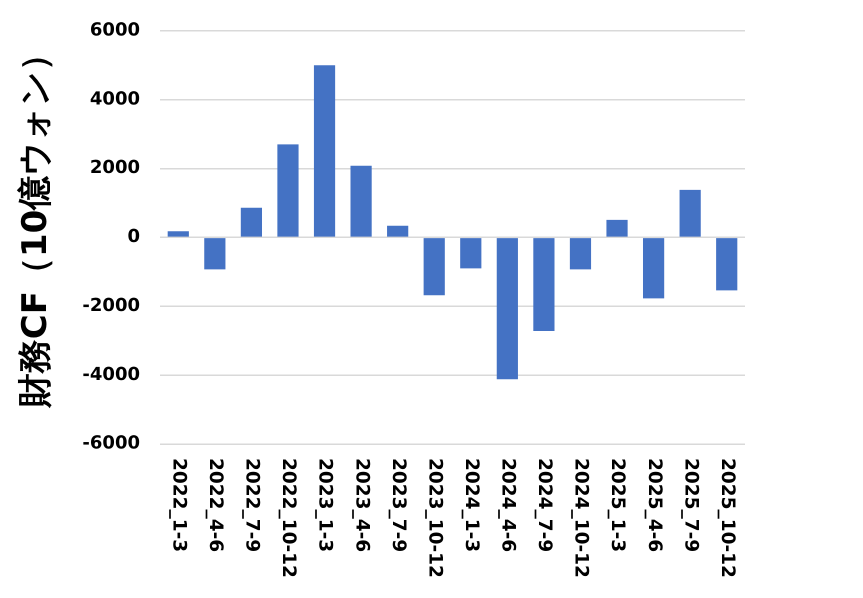  I want to click on y-tick-label: -2000, so click(111, 305).